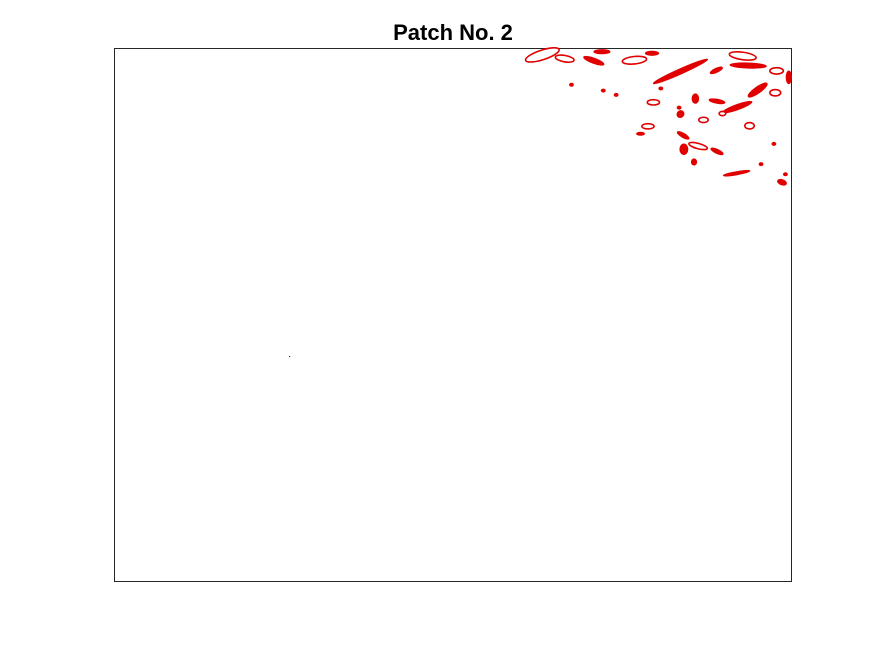 Image resolution: width=875 pixels, height=656 pixels. What do you see at coordinates (453, 32) in the screenshot?
I see `chart-title: Patch No. 2` at bounding box center [453, 32].